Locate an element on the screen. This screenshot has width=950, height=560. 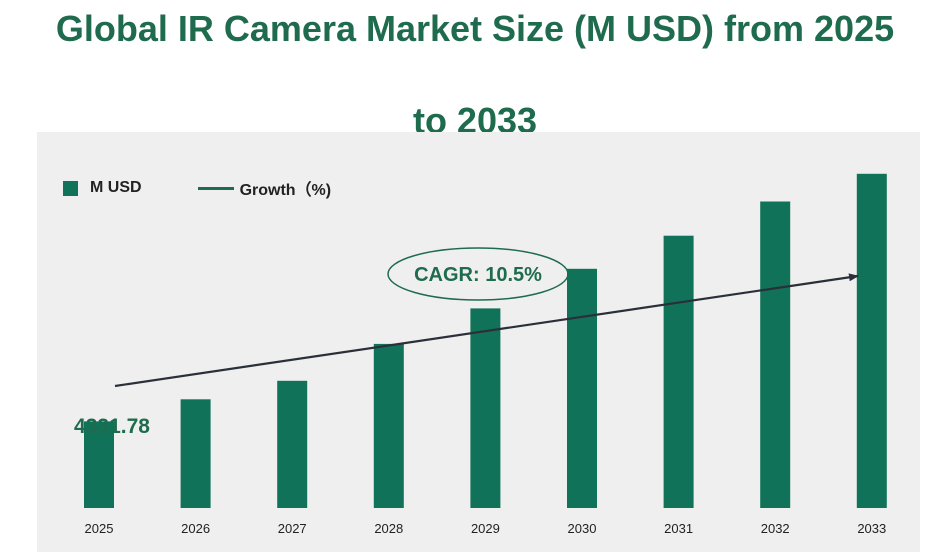
bar-2027 is located at coordinates (292, 444).